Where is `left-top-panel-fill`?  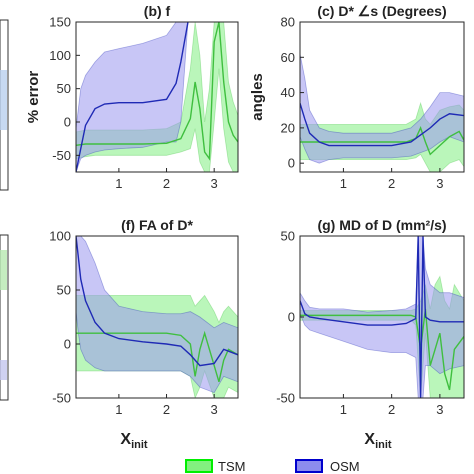 left-top-panel-fill is located at coordinates (3, 100).